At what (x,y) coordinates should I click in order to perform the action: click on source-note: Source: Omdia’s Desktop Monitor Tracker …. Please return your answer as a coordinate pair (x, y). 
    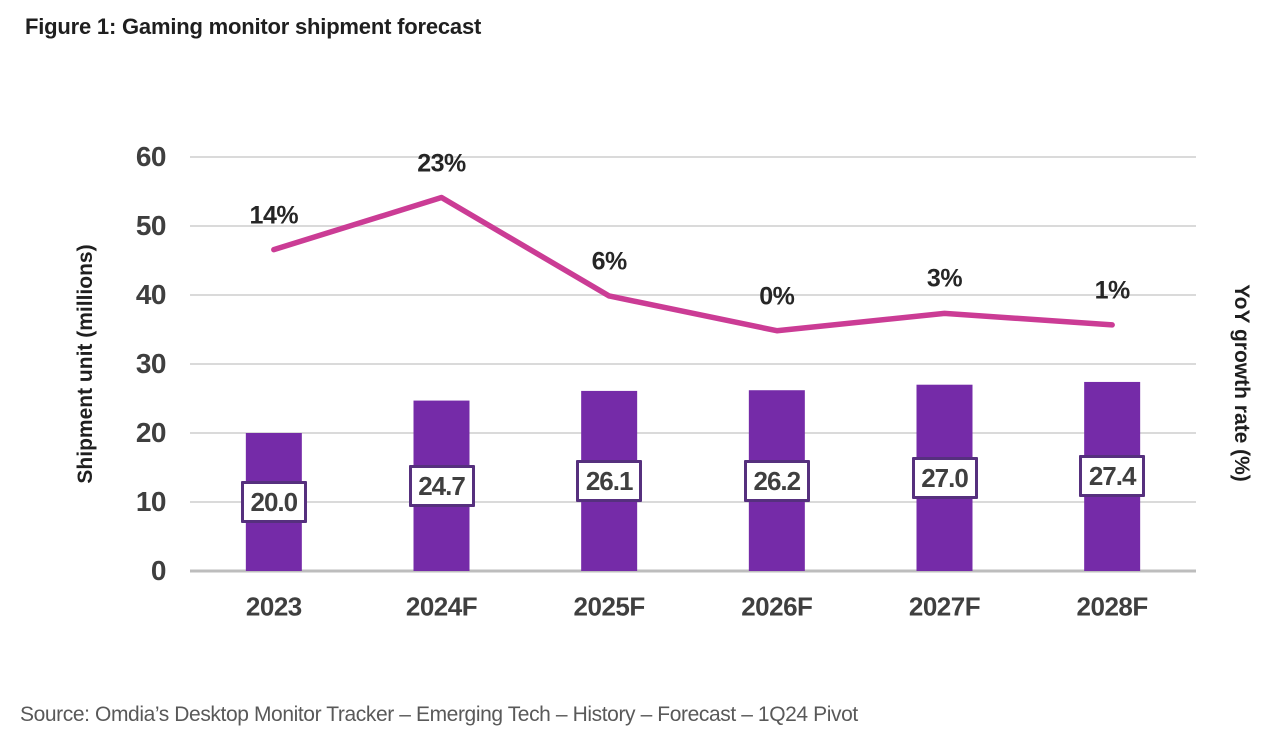
    Looking at the image, I should click on (439, 714).